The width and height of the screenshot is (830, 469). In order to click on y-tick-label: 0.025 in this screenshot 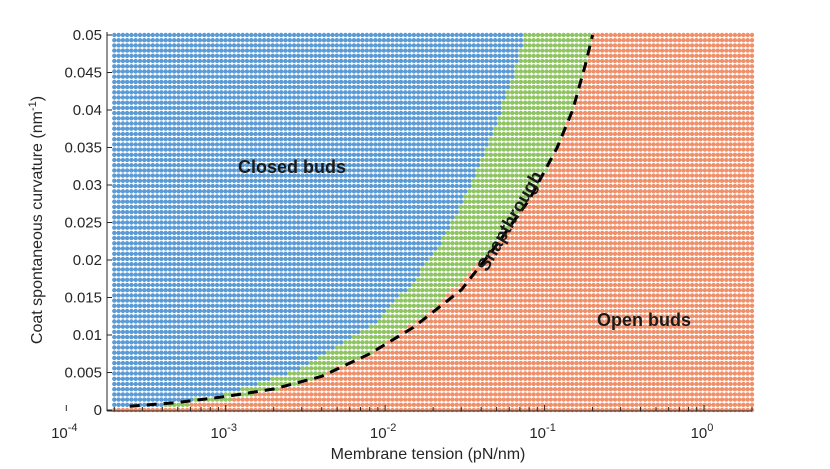, I will do `click(83, 223)`.